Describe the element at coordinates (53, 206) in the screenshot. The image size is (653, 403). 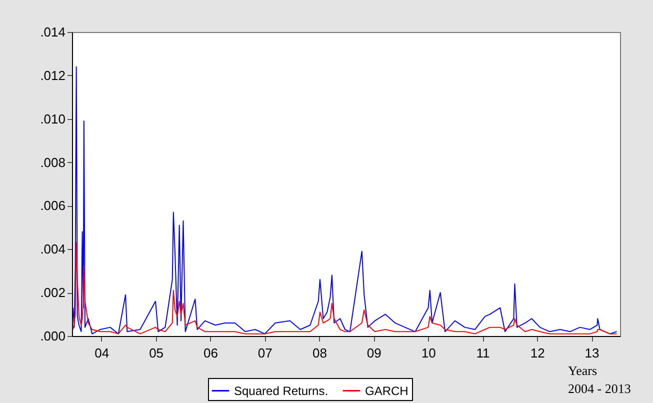
I see `y-tick-label: .006` at that location.